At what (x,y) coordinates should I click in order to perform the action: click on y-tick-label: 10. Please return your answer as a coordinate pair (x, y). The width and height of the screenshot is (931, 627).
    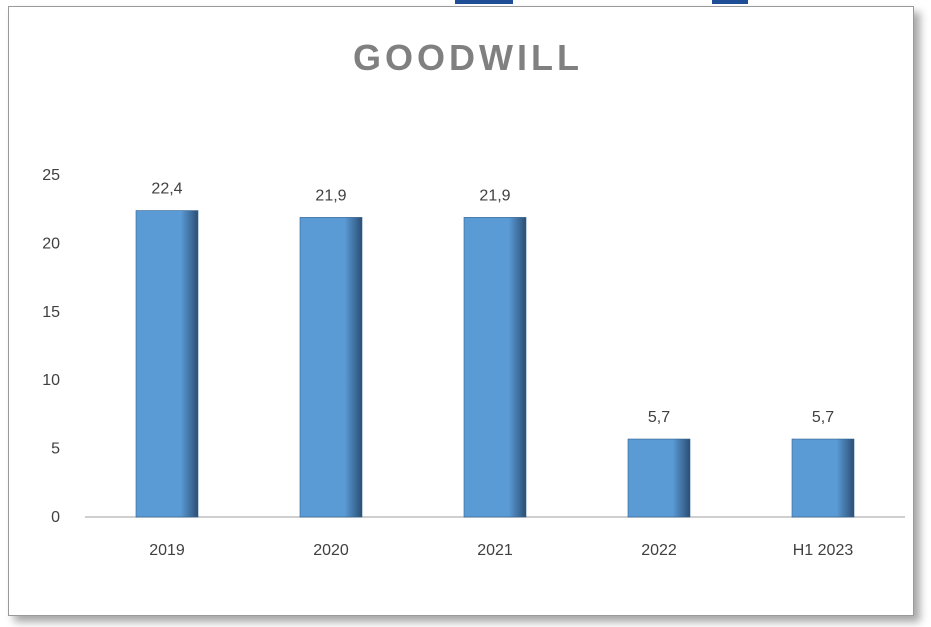
    Looking at the image, I should click on (51, 380).